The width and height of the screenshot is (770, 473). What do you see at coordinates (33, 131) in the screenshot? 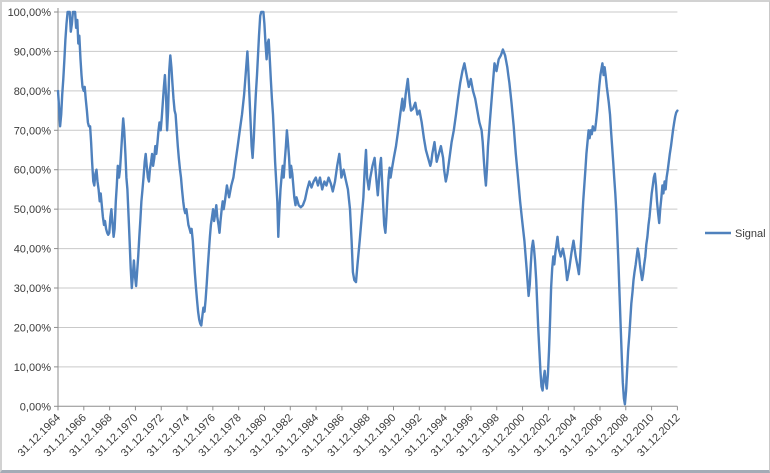
I see `y-axis-label: 70,00%` at bounding box center [33, 131].